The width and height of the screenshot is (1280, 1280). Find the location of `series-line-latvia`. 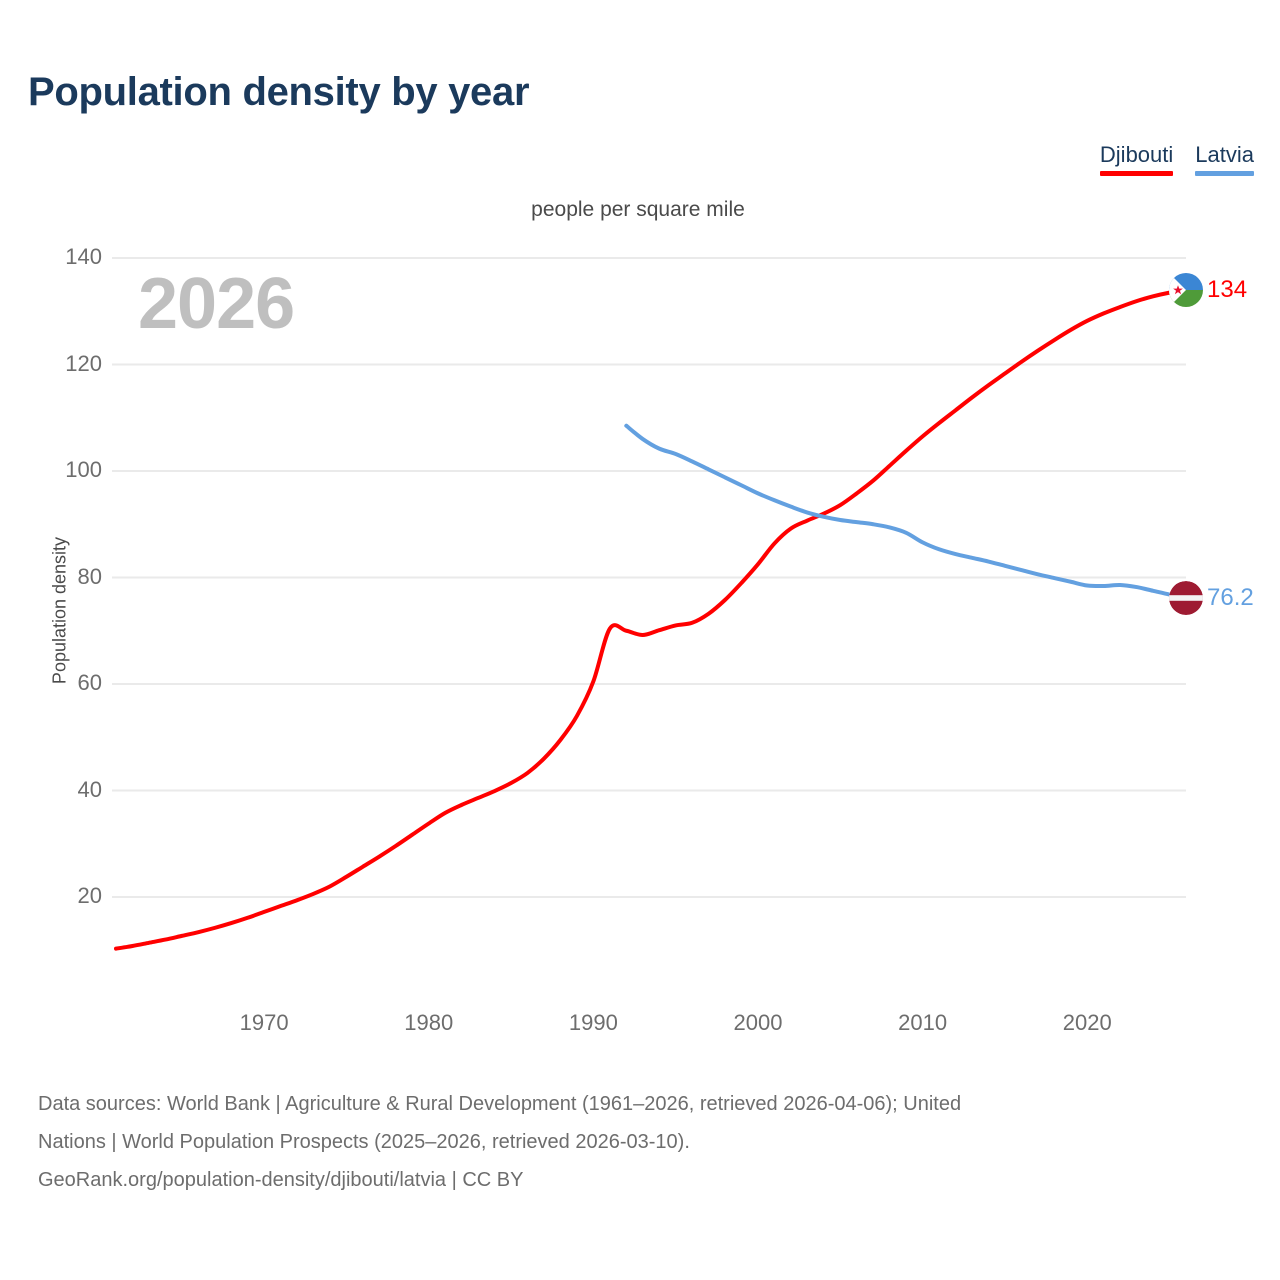

series-line-latvia is located at coordinates (906, 511).